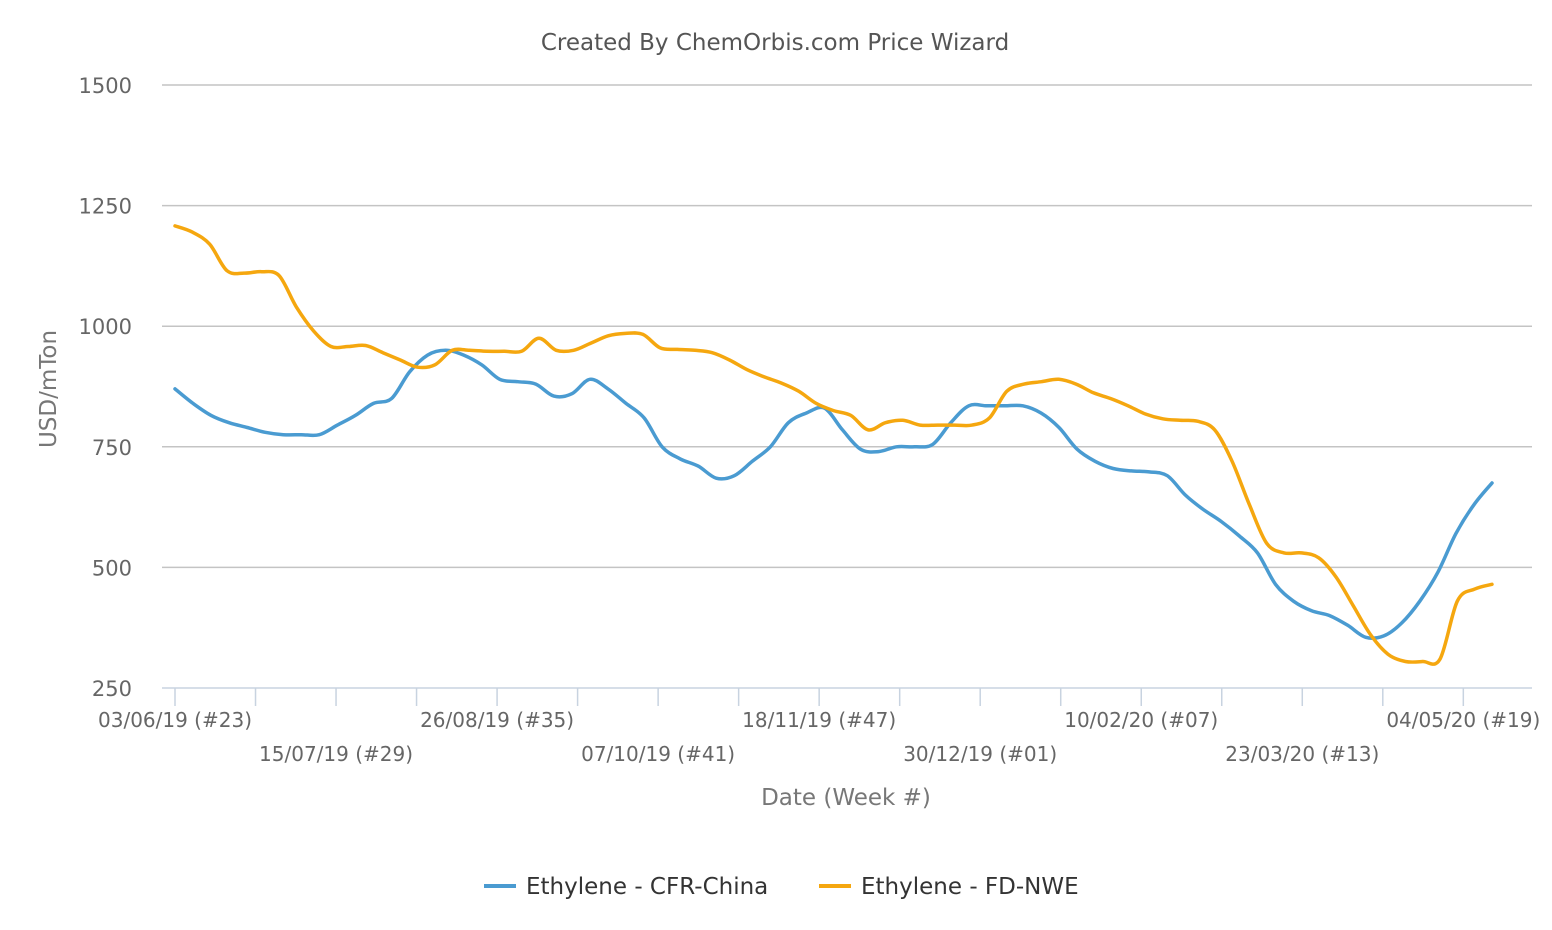  I want to click on x-tick-label: 03/06/19 (#23), so click(175, 720).